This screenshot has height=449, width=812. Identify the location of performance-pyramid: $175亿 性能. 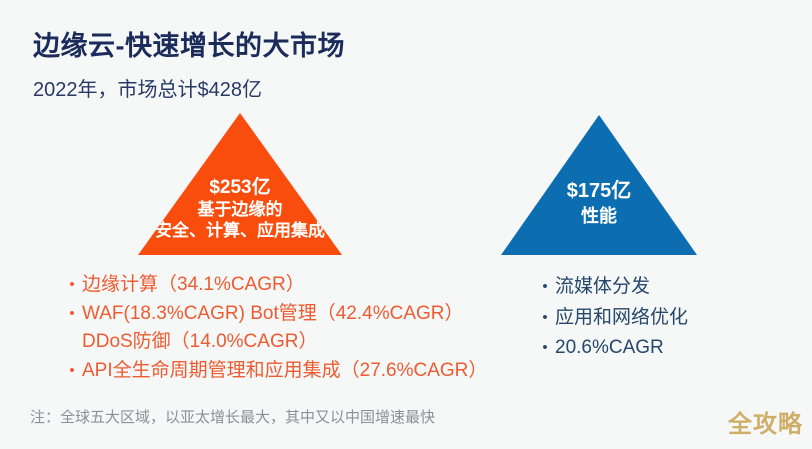
(599, 185).